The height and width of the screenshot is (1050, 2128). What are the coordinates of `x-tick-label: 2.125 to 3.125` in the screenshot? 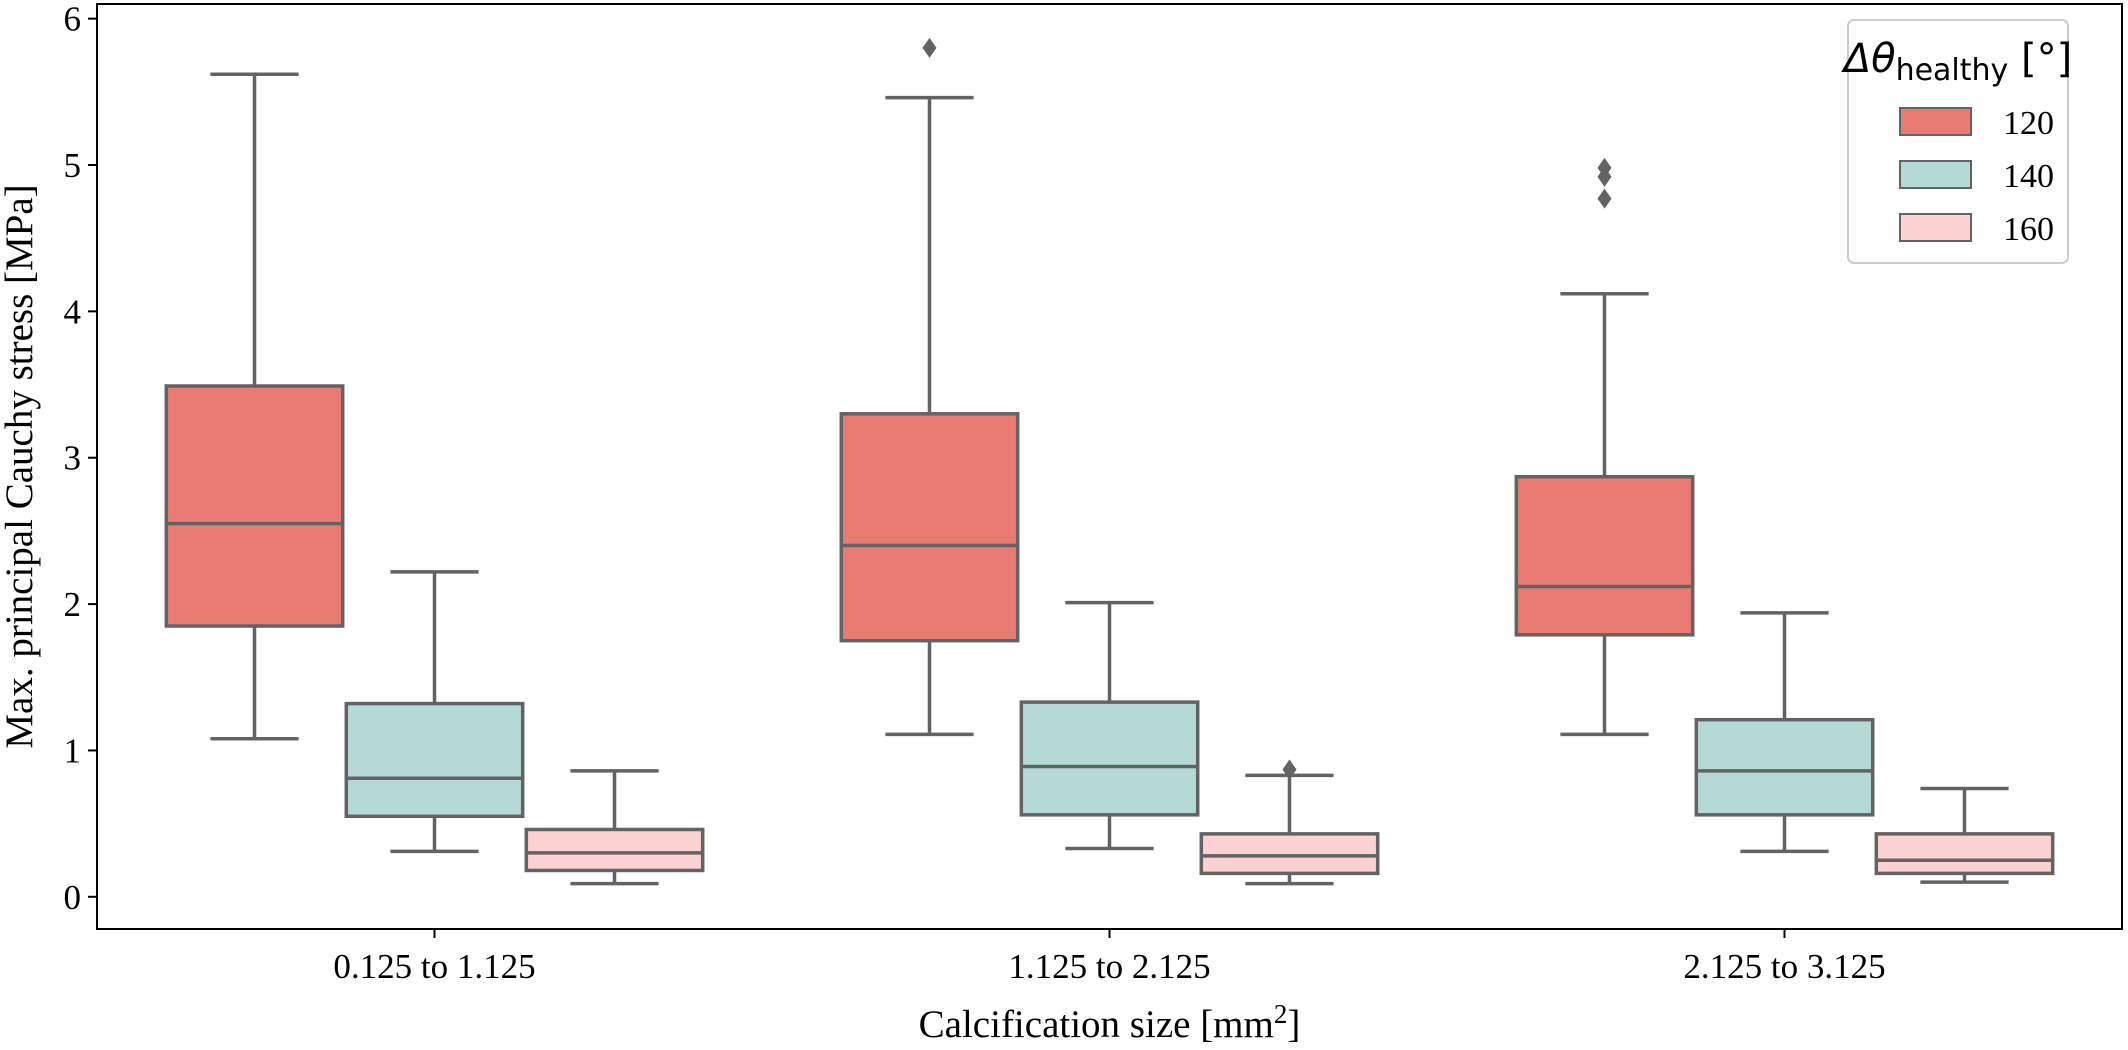 It's located at (1784, 966).